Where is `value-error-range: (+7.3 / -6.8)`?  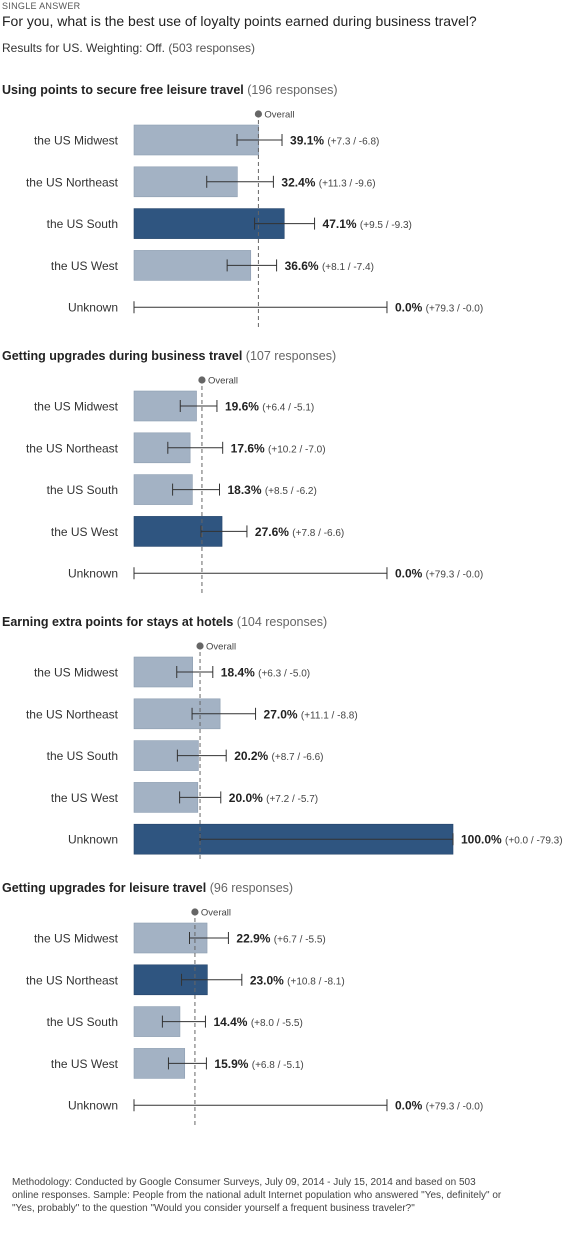
value-error-range: (+7.3 / -6.8) is located at coordinates (353, 142).